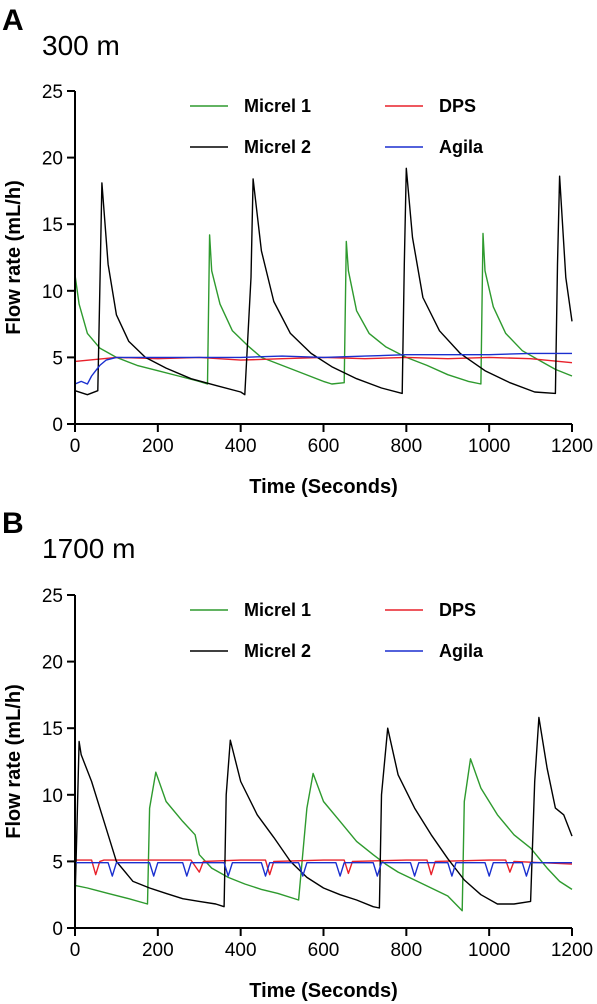  Describe the element at coordinates (81, 45) in the screenshot. I see `panel-title: 300 m` at that location.